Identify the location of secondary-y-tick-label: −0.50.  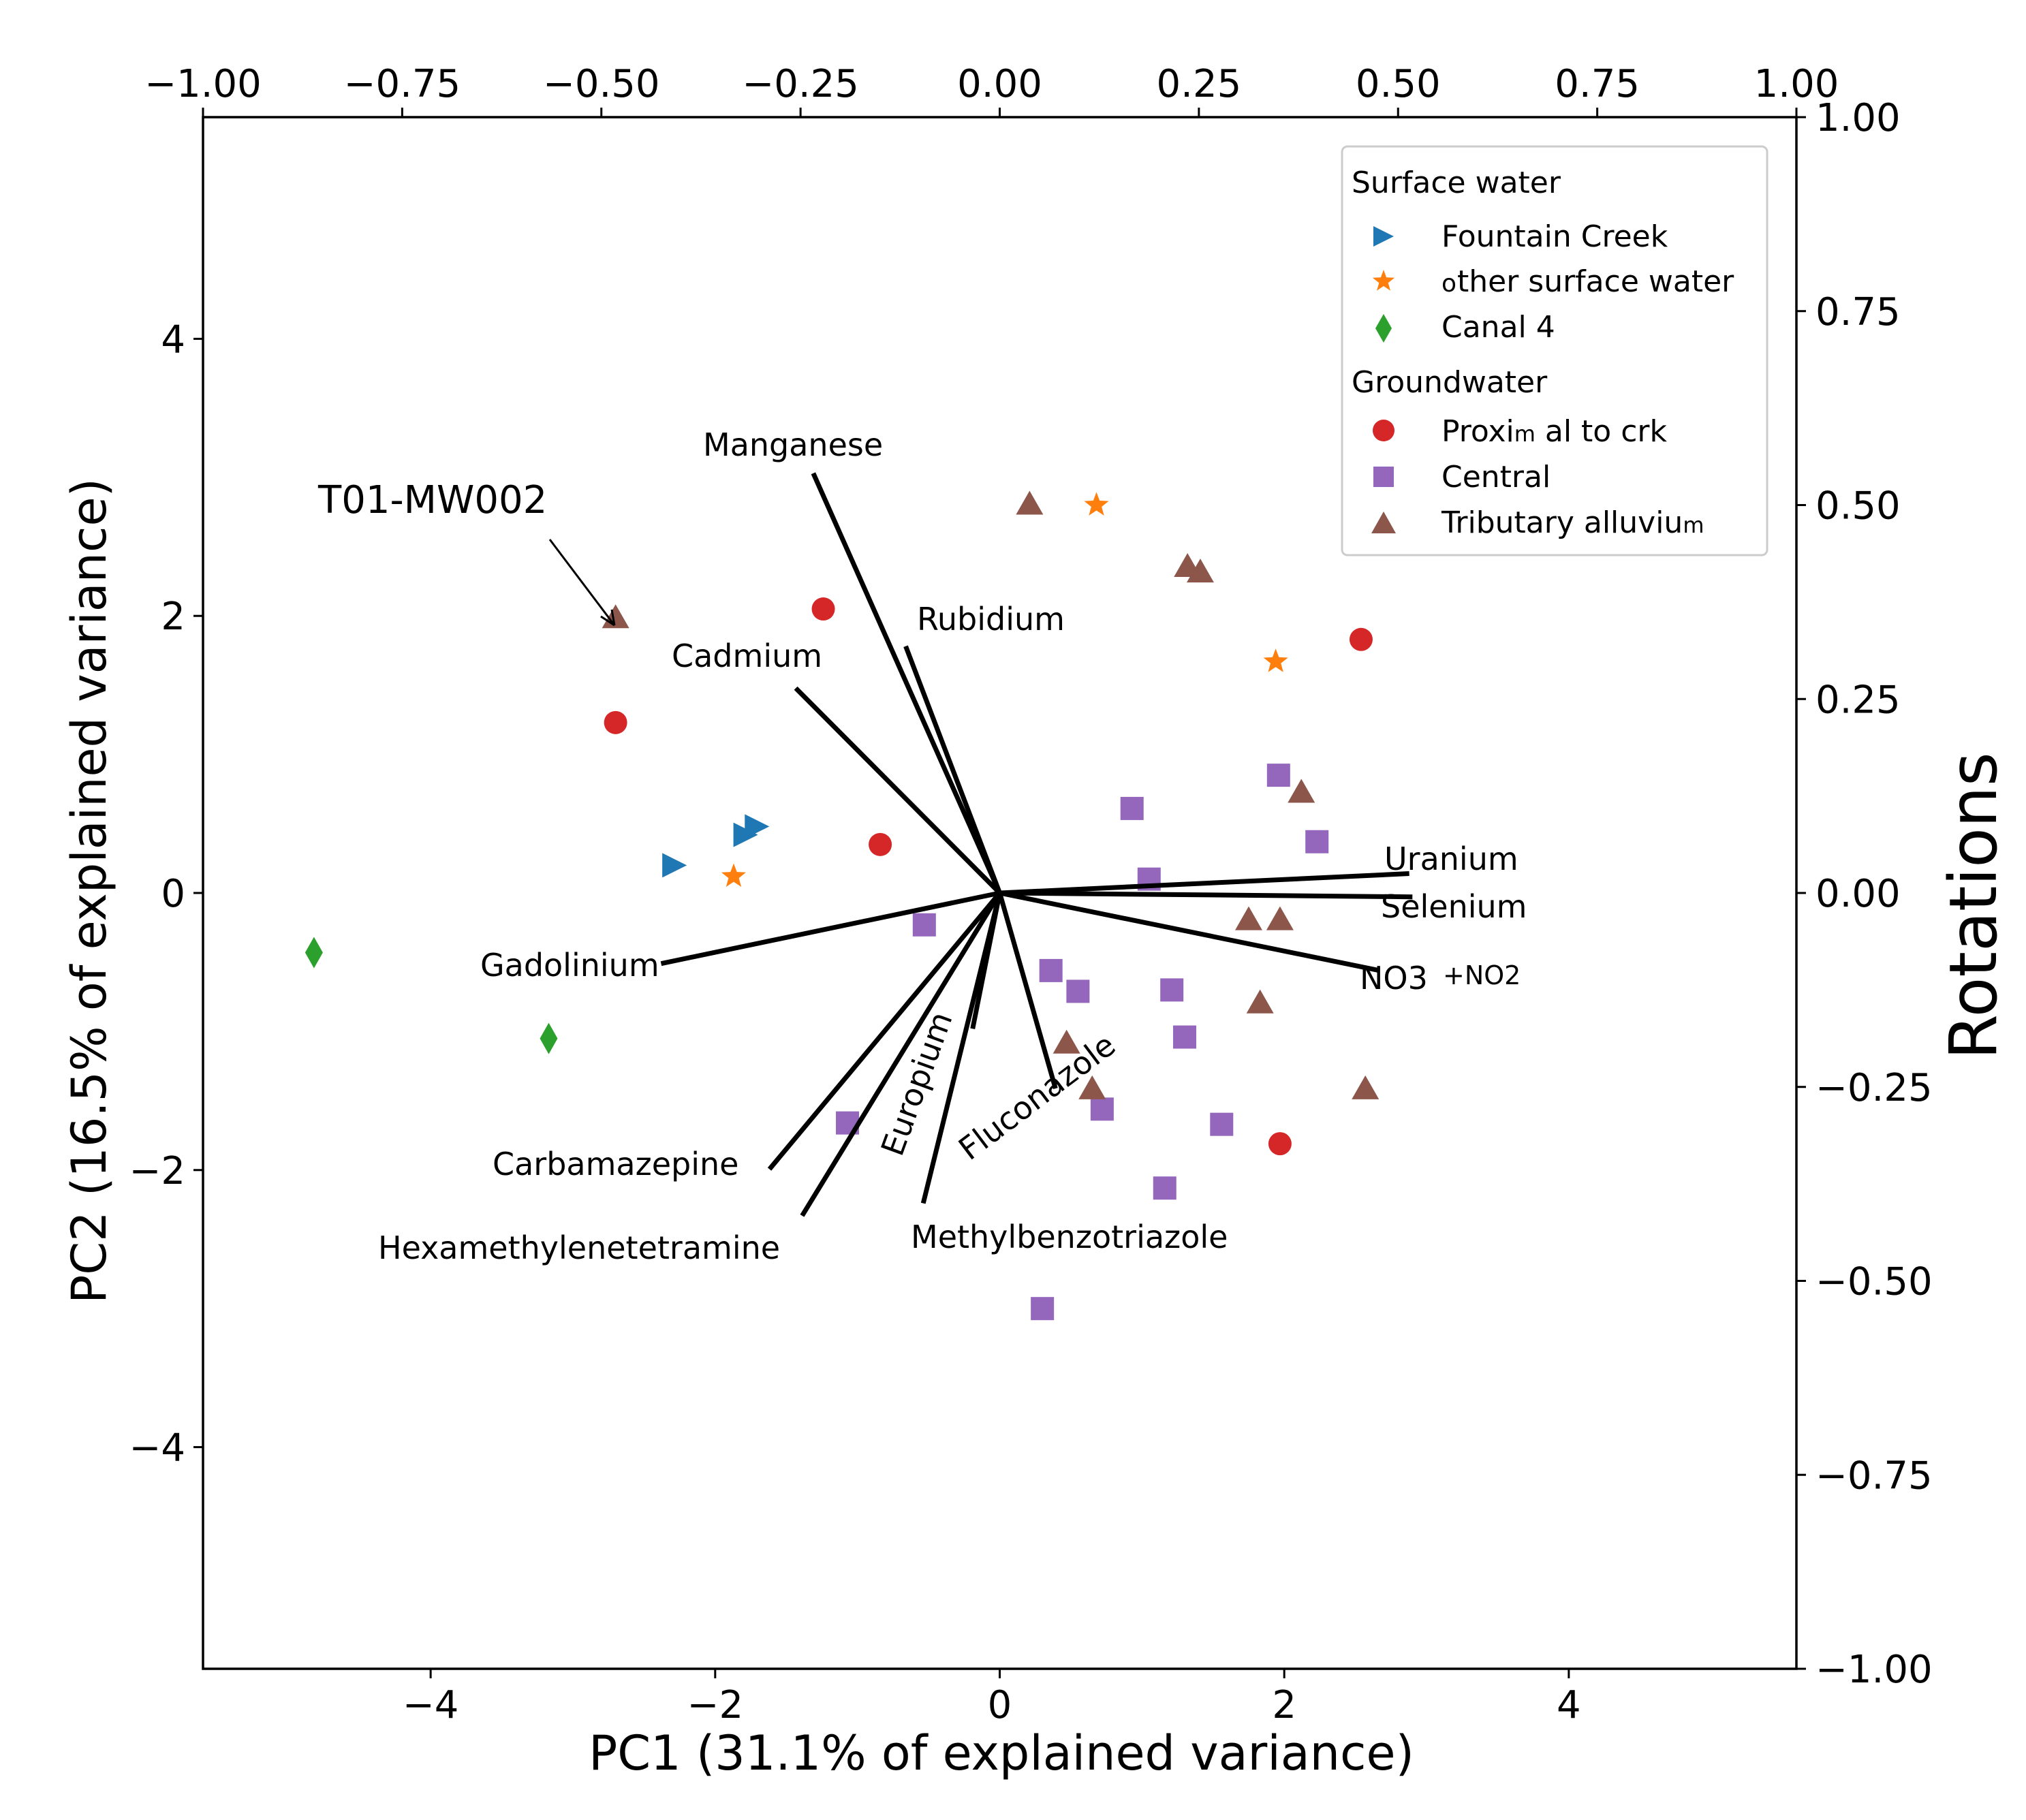
(1874, 1282).